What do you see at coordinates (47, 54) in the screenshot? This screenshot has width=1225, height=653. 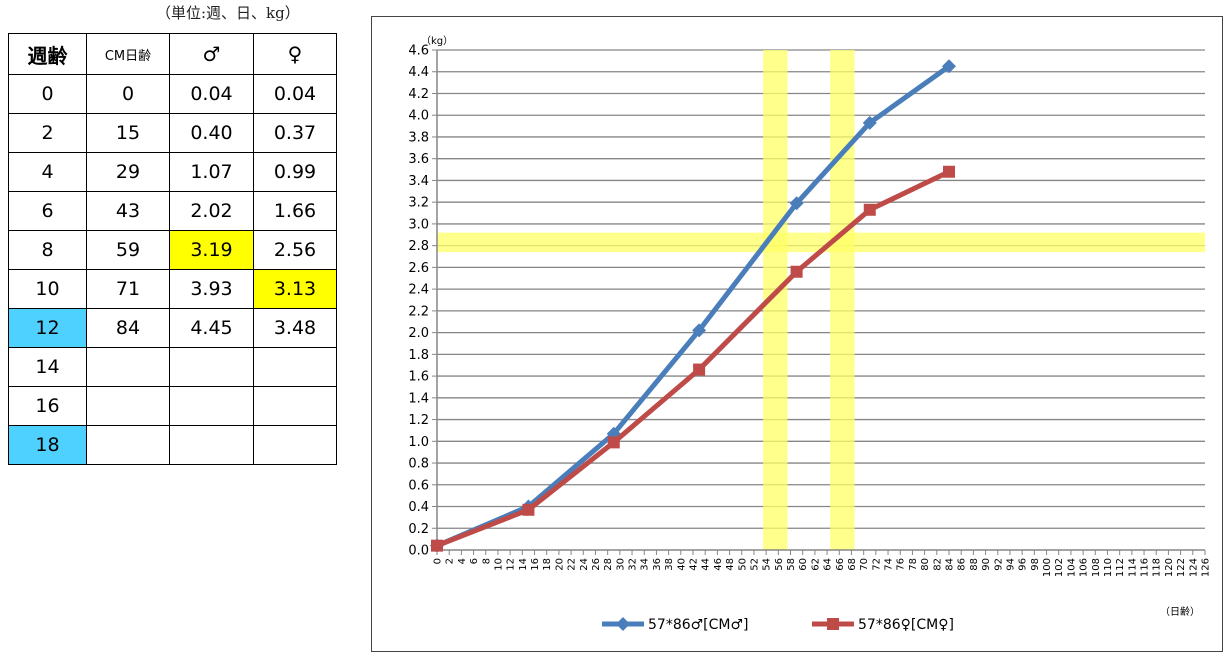 I see `header-week-age: 週齢` at bounding box center [47, 54].